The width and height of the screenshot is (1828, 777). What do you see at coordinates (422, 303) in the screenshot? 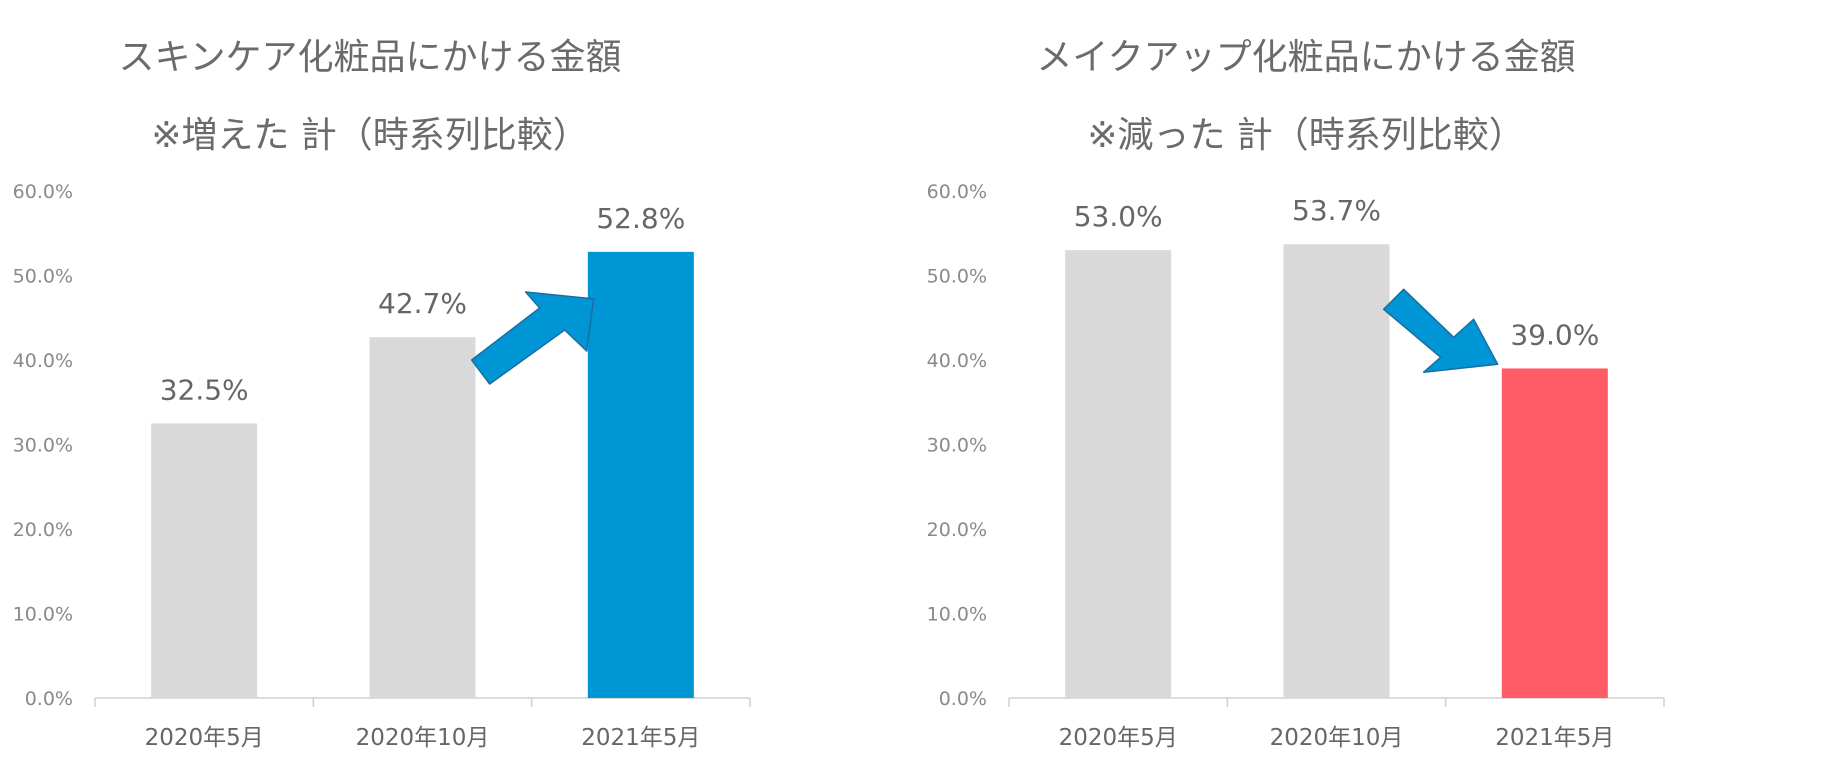
I see `data-label: 42.7%` at bounding box center [422, 303].